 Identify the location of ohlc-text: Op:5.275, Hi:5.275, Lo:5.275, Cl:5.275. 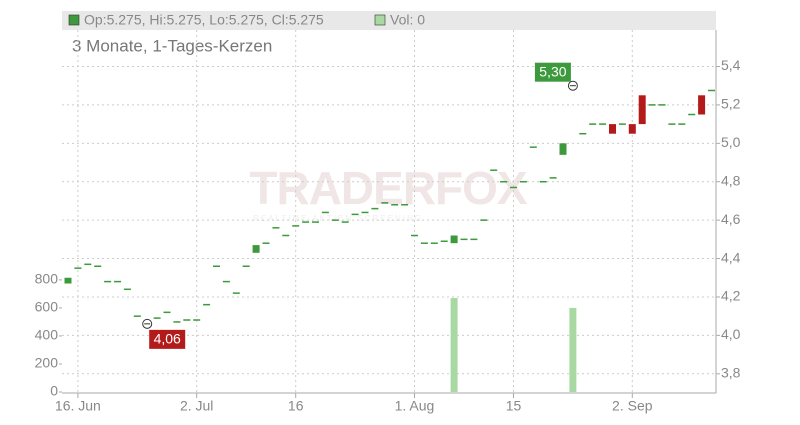
(204, 20).